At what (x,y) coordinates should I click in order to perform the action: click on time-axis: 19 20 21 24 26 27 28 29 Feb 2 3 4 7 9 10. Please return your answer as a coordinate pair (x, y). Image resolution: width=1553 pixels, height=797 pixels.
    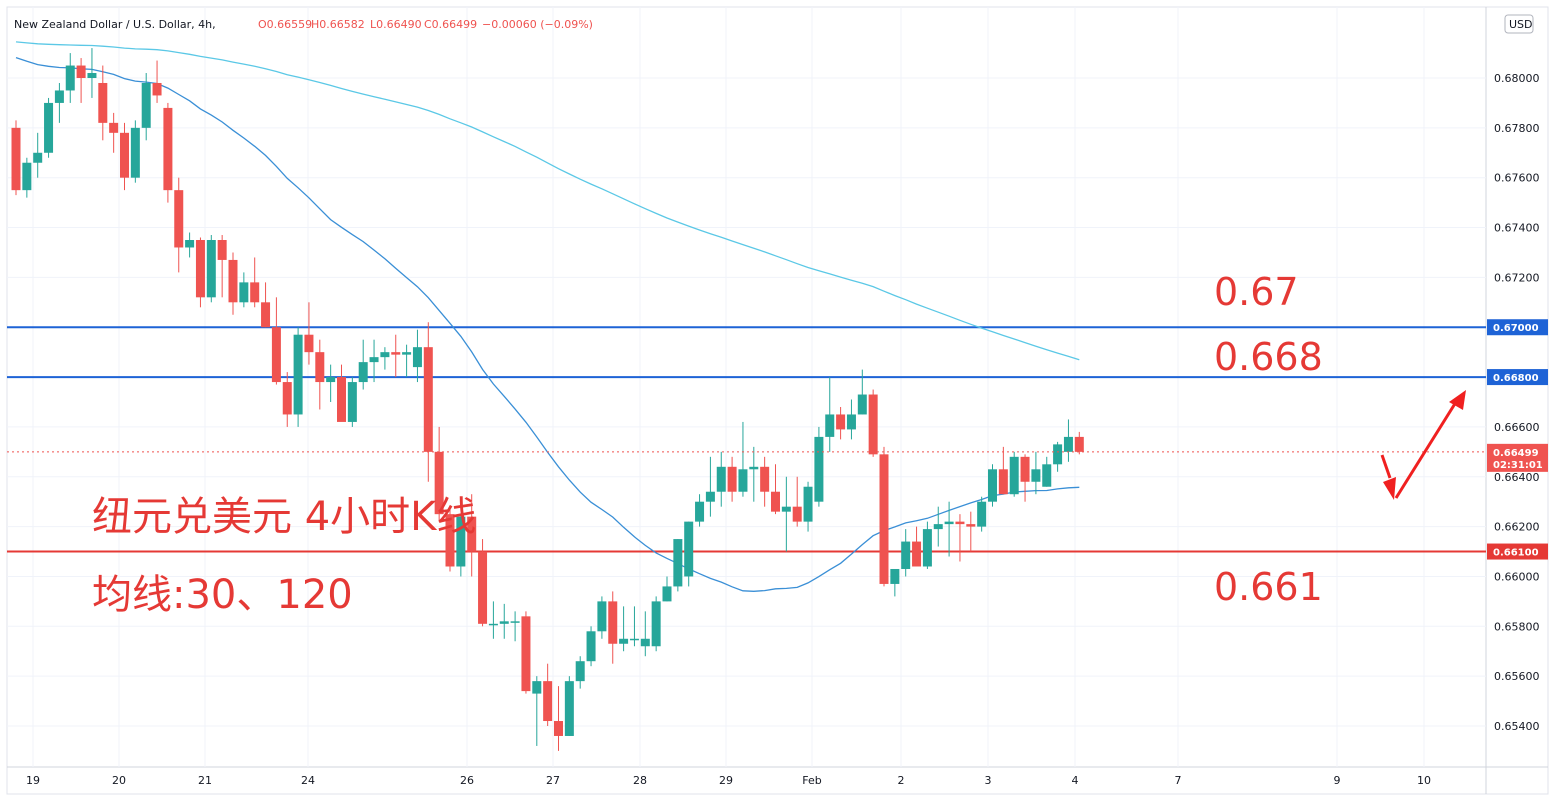
    Looking at the image, I should click on (728, 780).